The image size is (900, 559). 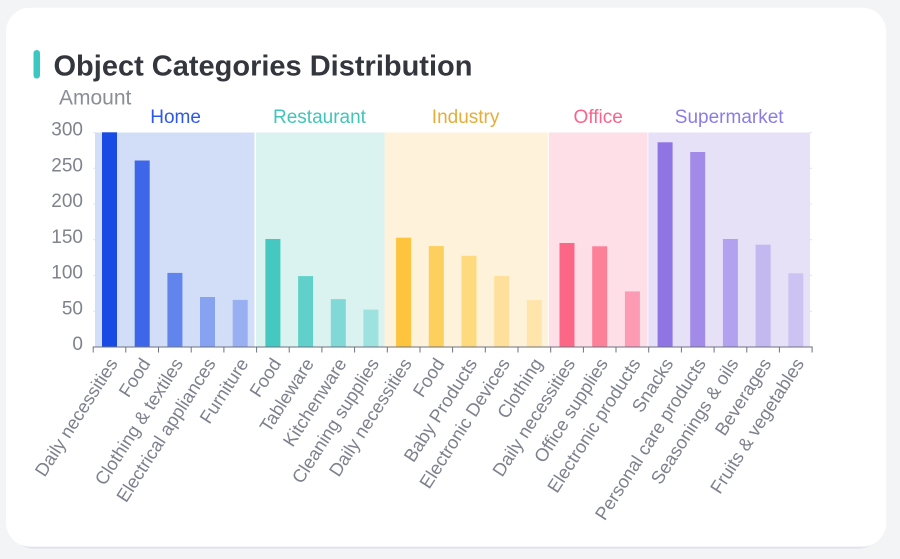 What do you see at coordinates (729, 117) in the screenshot?
I see `svg-text: Supermarket` at bounding box center [729, 117].